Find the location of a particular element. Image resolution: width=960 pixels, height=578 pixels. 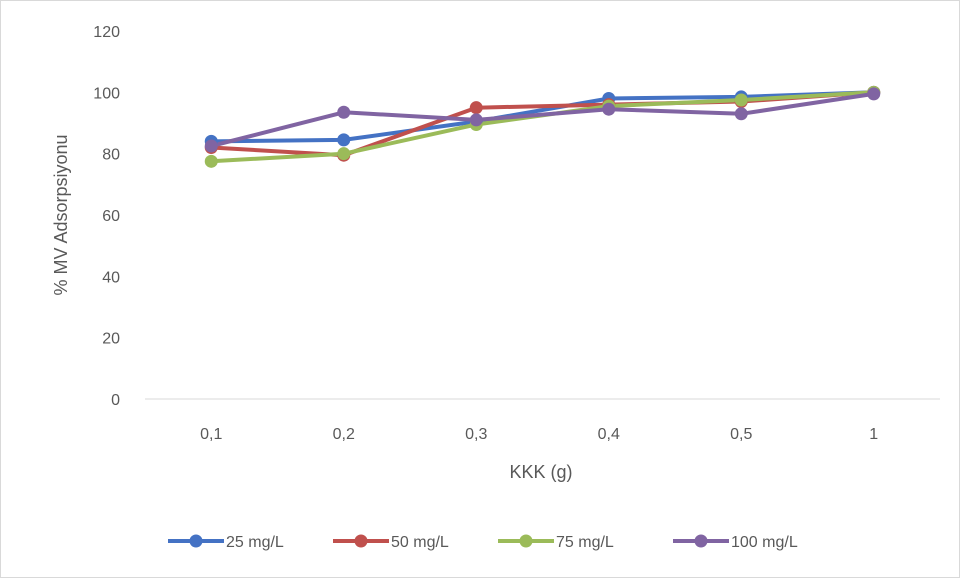

x-tick-label: 0,2 is located at coordinates (344, 434).